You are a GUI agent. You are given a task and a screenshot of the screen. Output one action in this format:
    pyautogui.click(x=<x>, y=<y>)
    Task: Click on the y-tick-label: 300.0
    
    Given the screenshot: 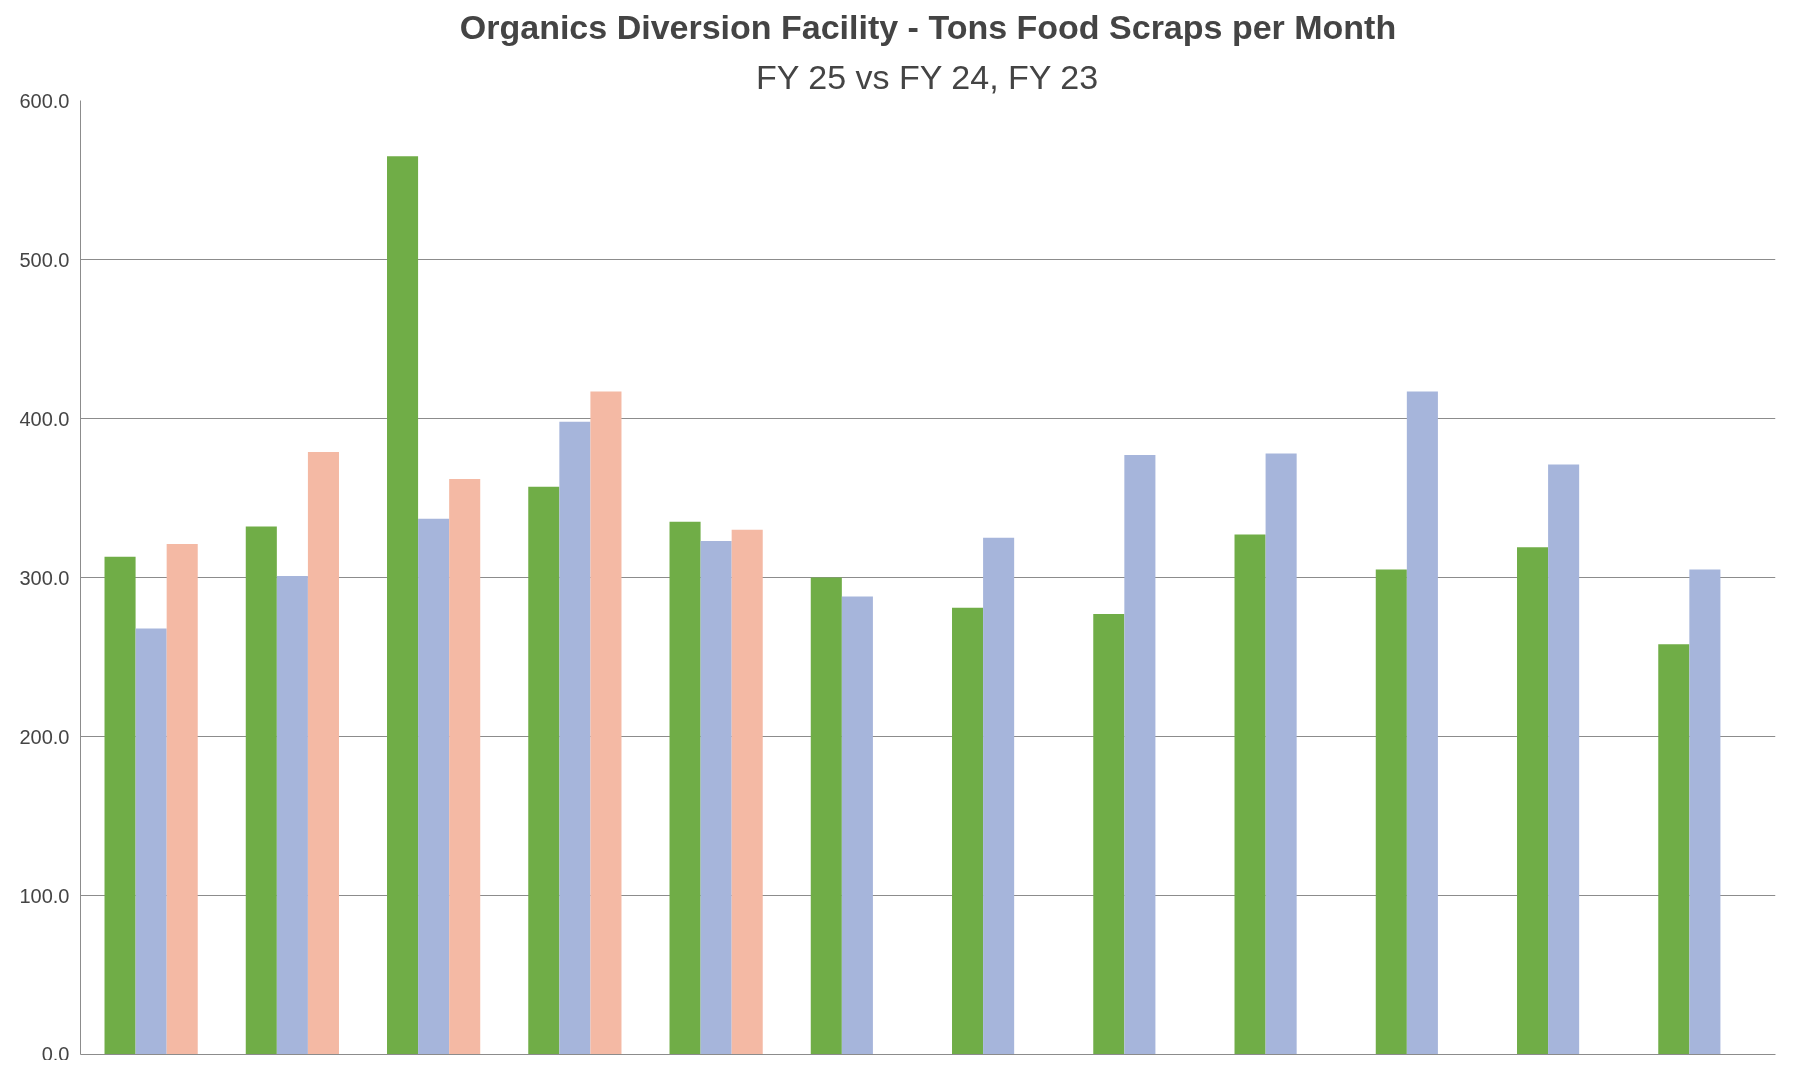 What is the action you would take?
    pyautogui.click(x=44, y=577)
    